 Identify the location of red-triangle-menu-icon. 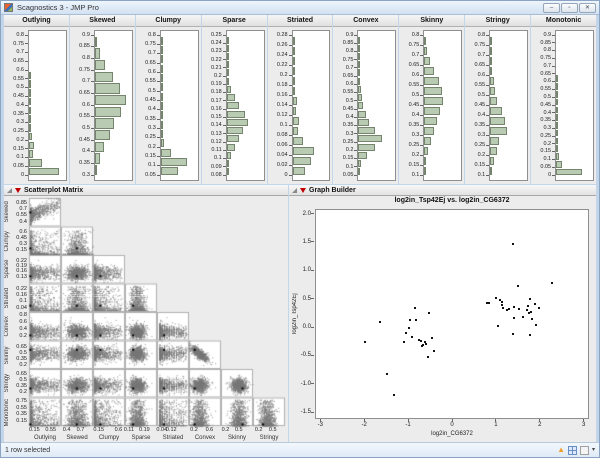
(303, 190).